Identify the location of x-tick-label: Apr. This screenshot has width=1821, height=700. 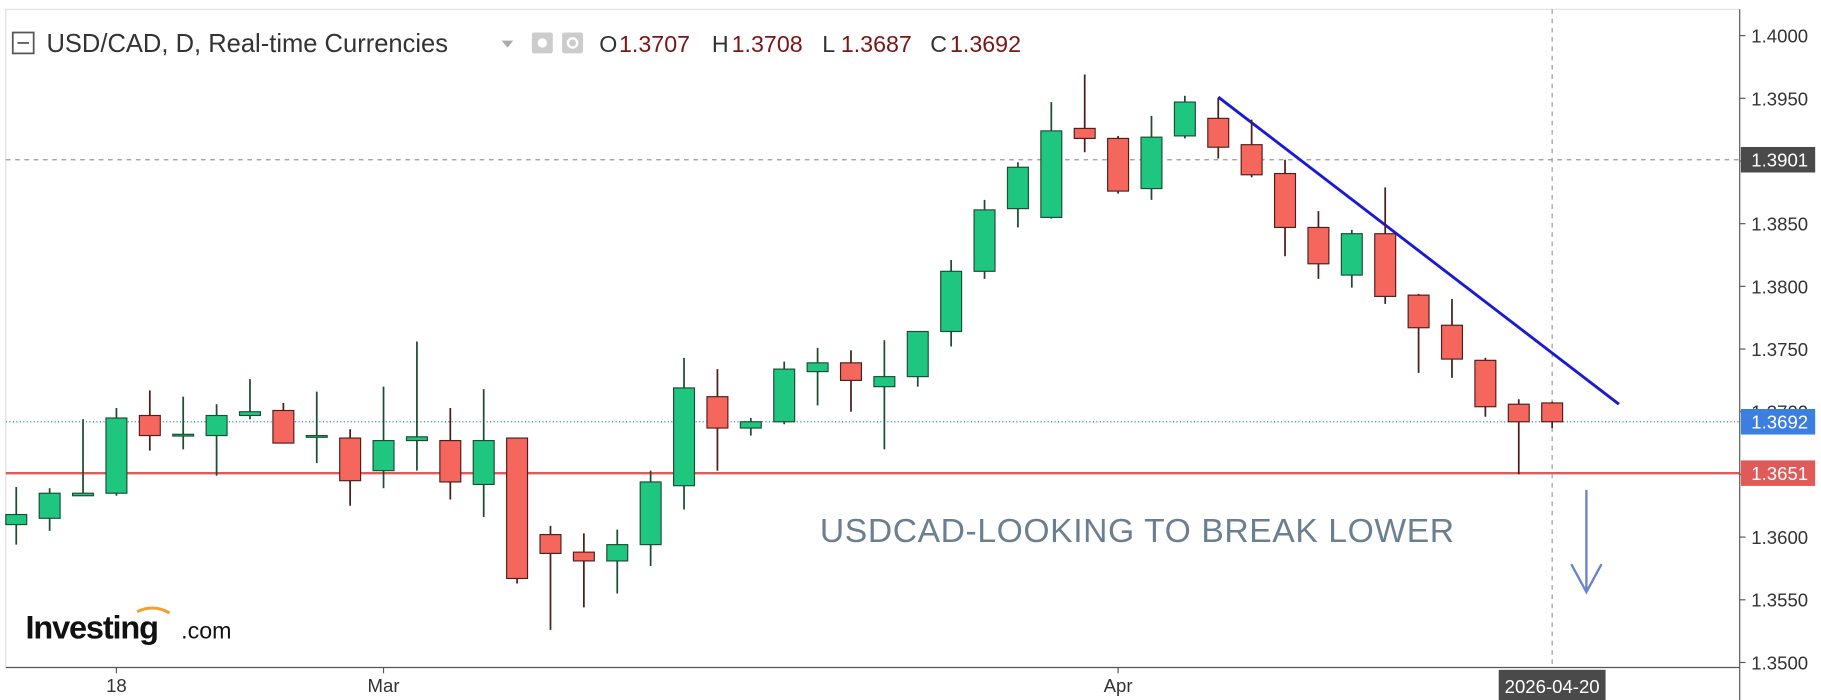
(1118, 685).